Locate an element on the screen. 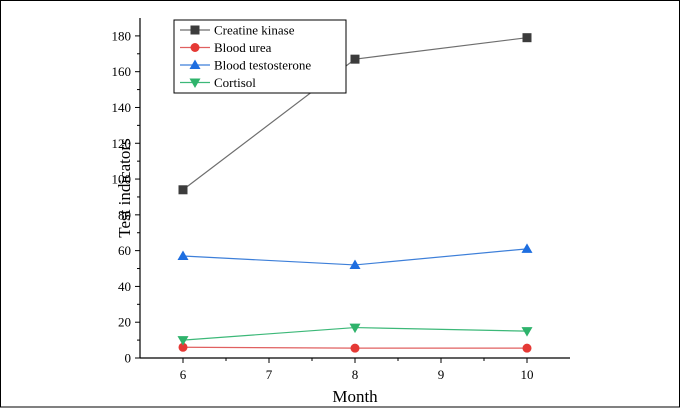 Image resolution: width=680 pixels, height=408 pixels. x-tick-label: 8 is located at coordinates (355, 374).